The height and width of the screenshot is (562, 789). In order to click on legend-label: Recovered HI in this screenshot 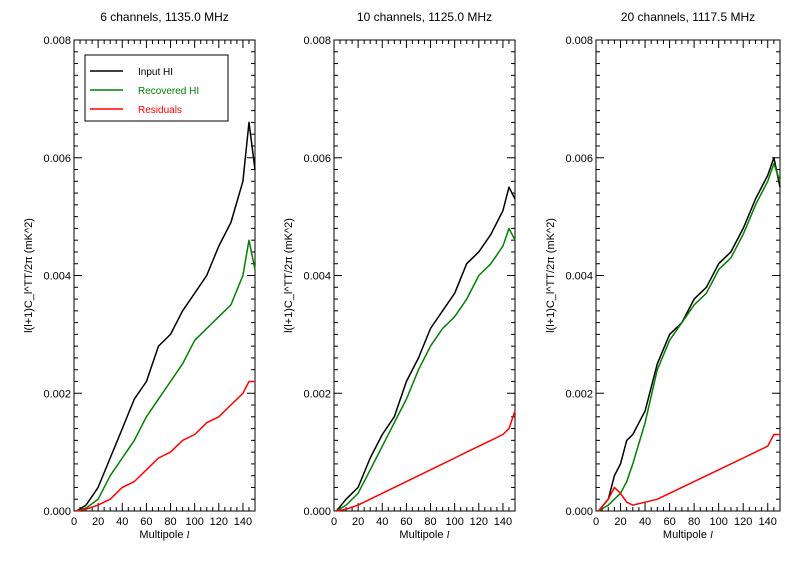, I will do `click(168, 91)`.